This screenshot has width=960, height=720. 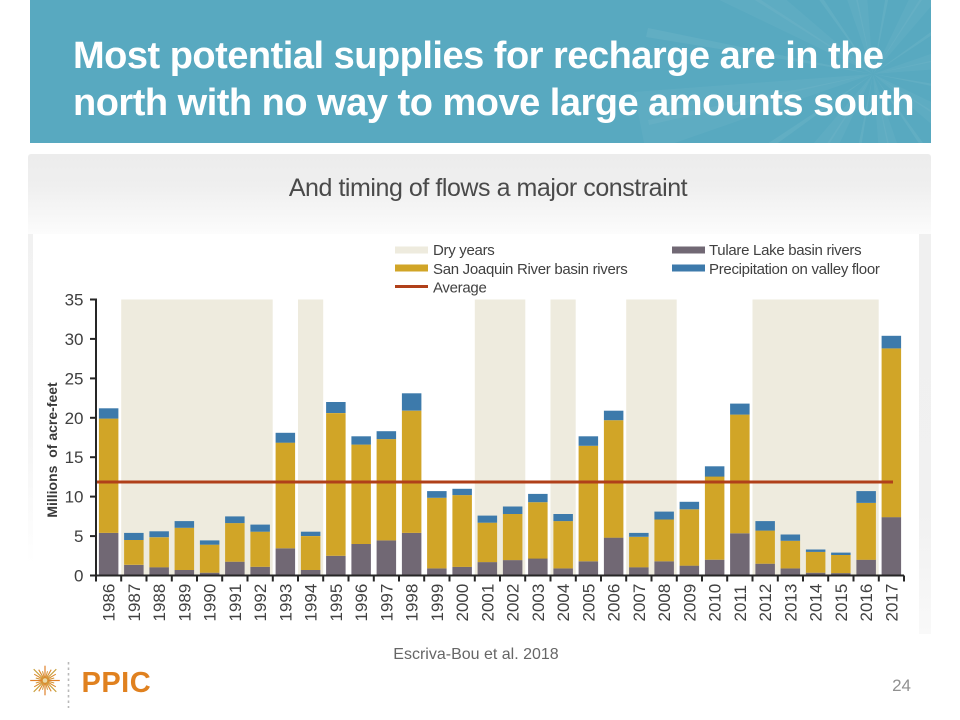 What do you see at coordinates (235, 603) in the screenshot?
I see `svg-text: 1991` at bounding box center [235, 603].